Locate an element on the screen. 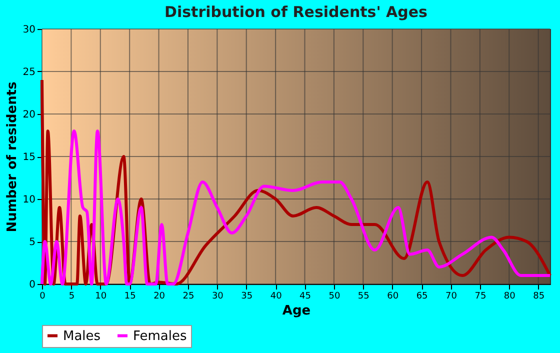 Image resolution: width=560 pixels, height=353 pixels. chart-title: Distribution of Residents' Ages is located at coordinates (296, 12).